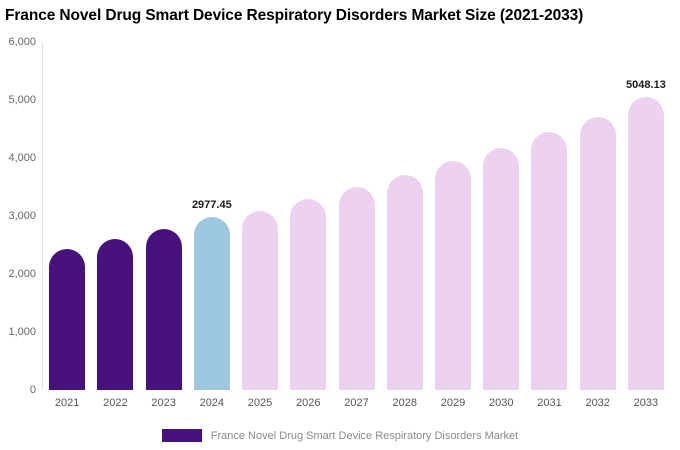 This screenshot has width=680, height=450. Describe the element at coordinates (32, 390) in the screenshot. I see `y-tick-0: 0` at that location.